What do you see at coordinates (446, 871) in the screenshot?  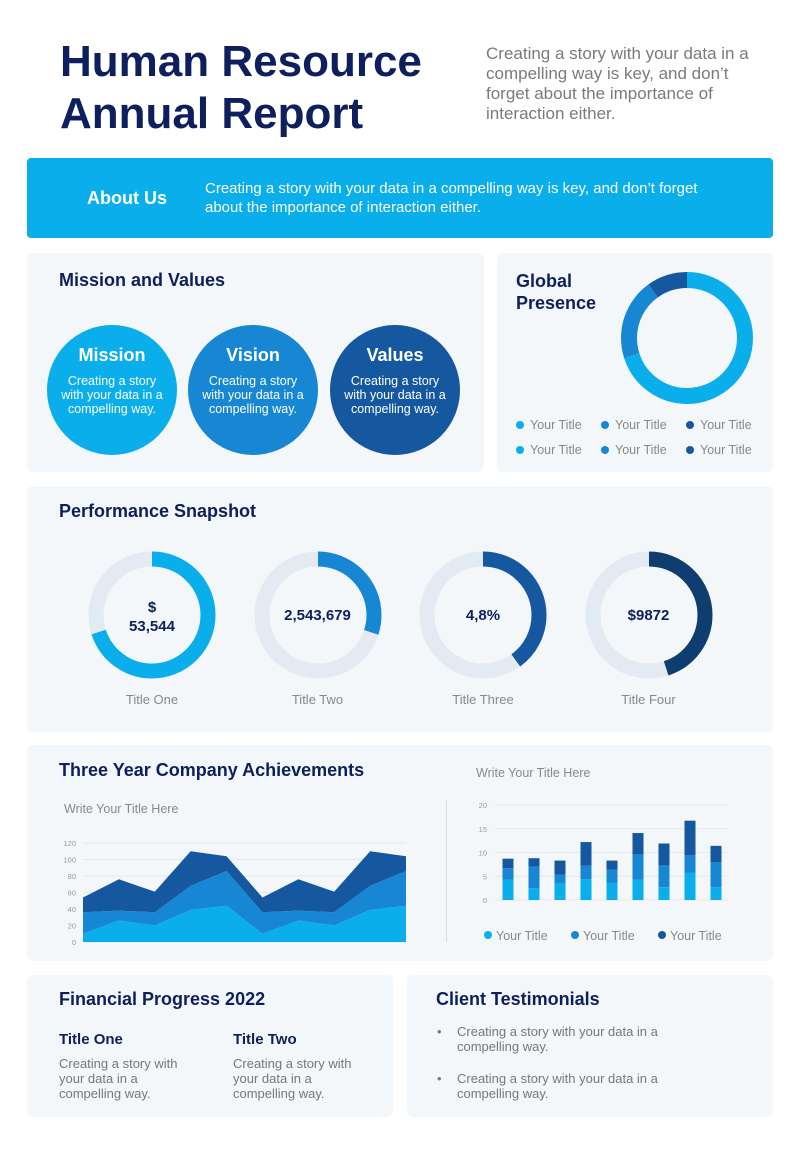 I see `divider` at bounding box center [446, 871].